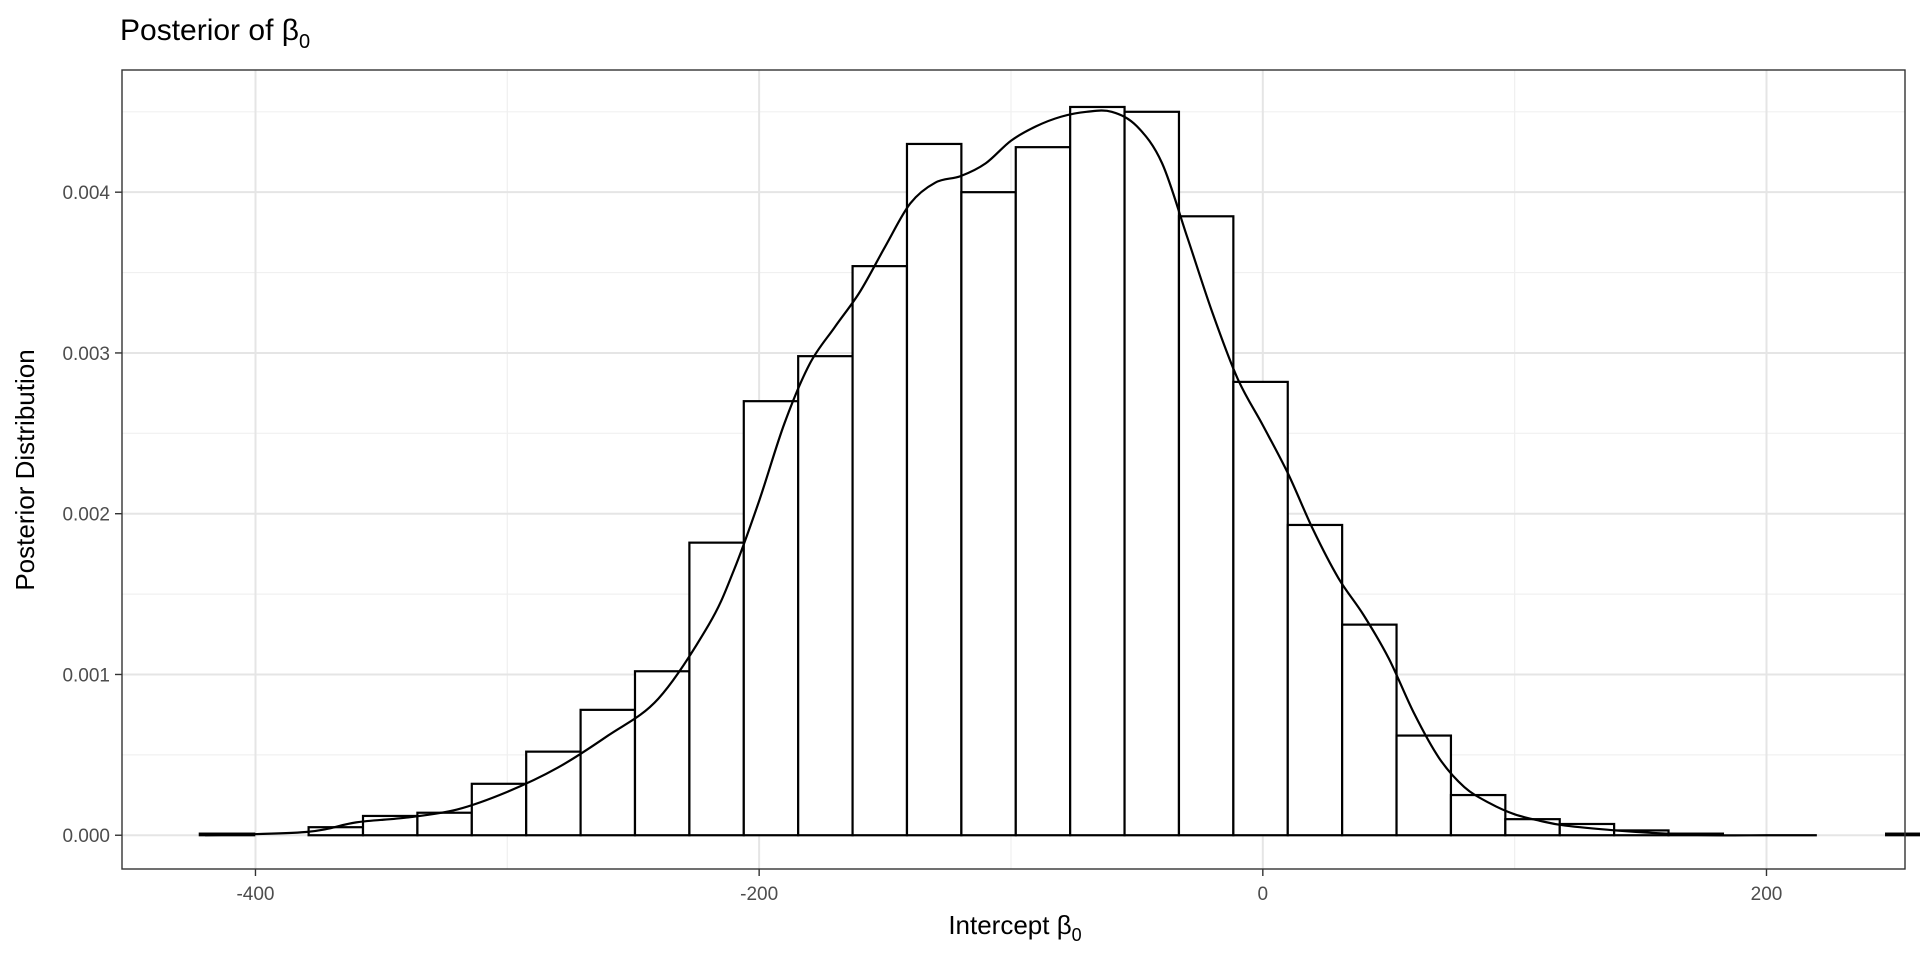  Describe the element at coordinates (255, 894) in the screenshot. I see `x-tick-label: -400` at that location.